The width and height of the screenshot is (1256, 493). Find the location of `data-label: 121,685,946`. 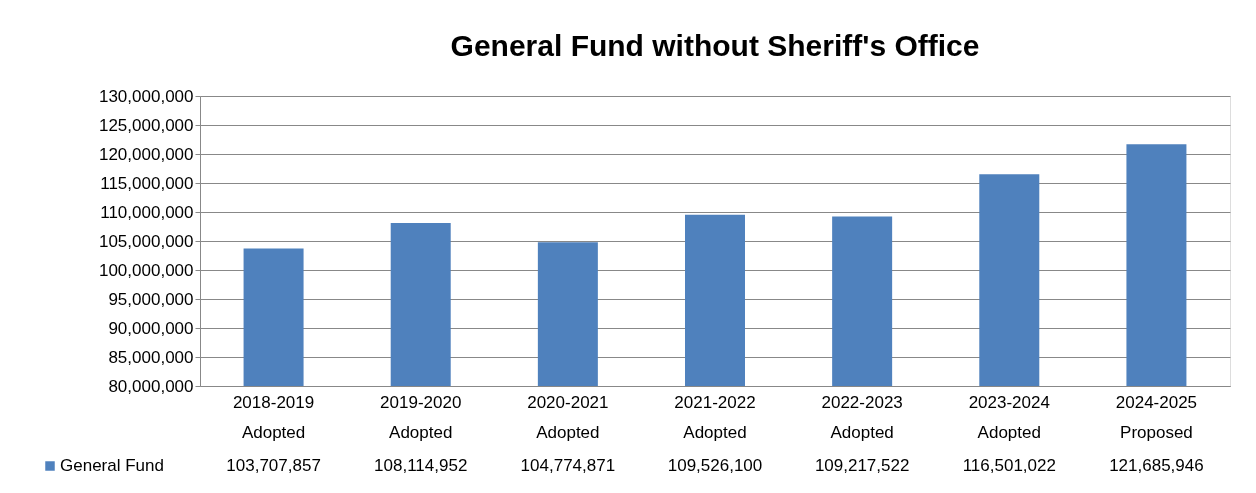

data-label: 121,685,946 is located at coordinates (1156, 465).